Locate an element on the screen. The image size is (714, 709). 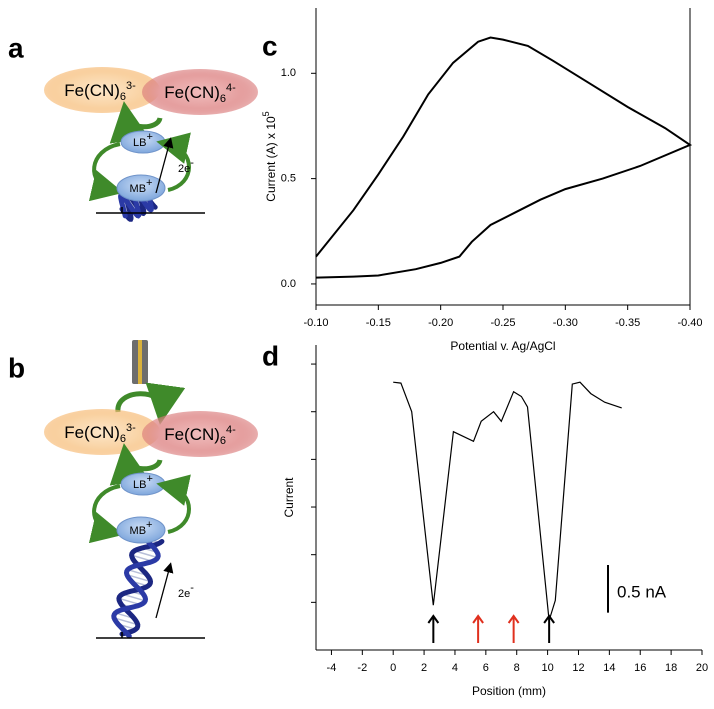
y-axis-label: Current is located at coordinates (289, 497).